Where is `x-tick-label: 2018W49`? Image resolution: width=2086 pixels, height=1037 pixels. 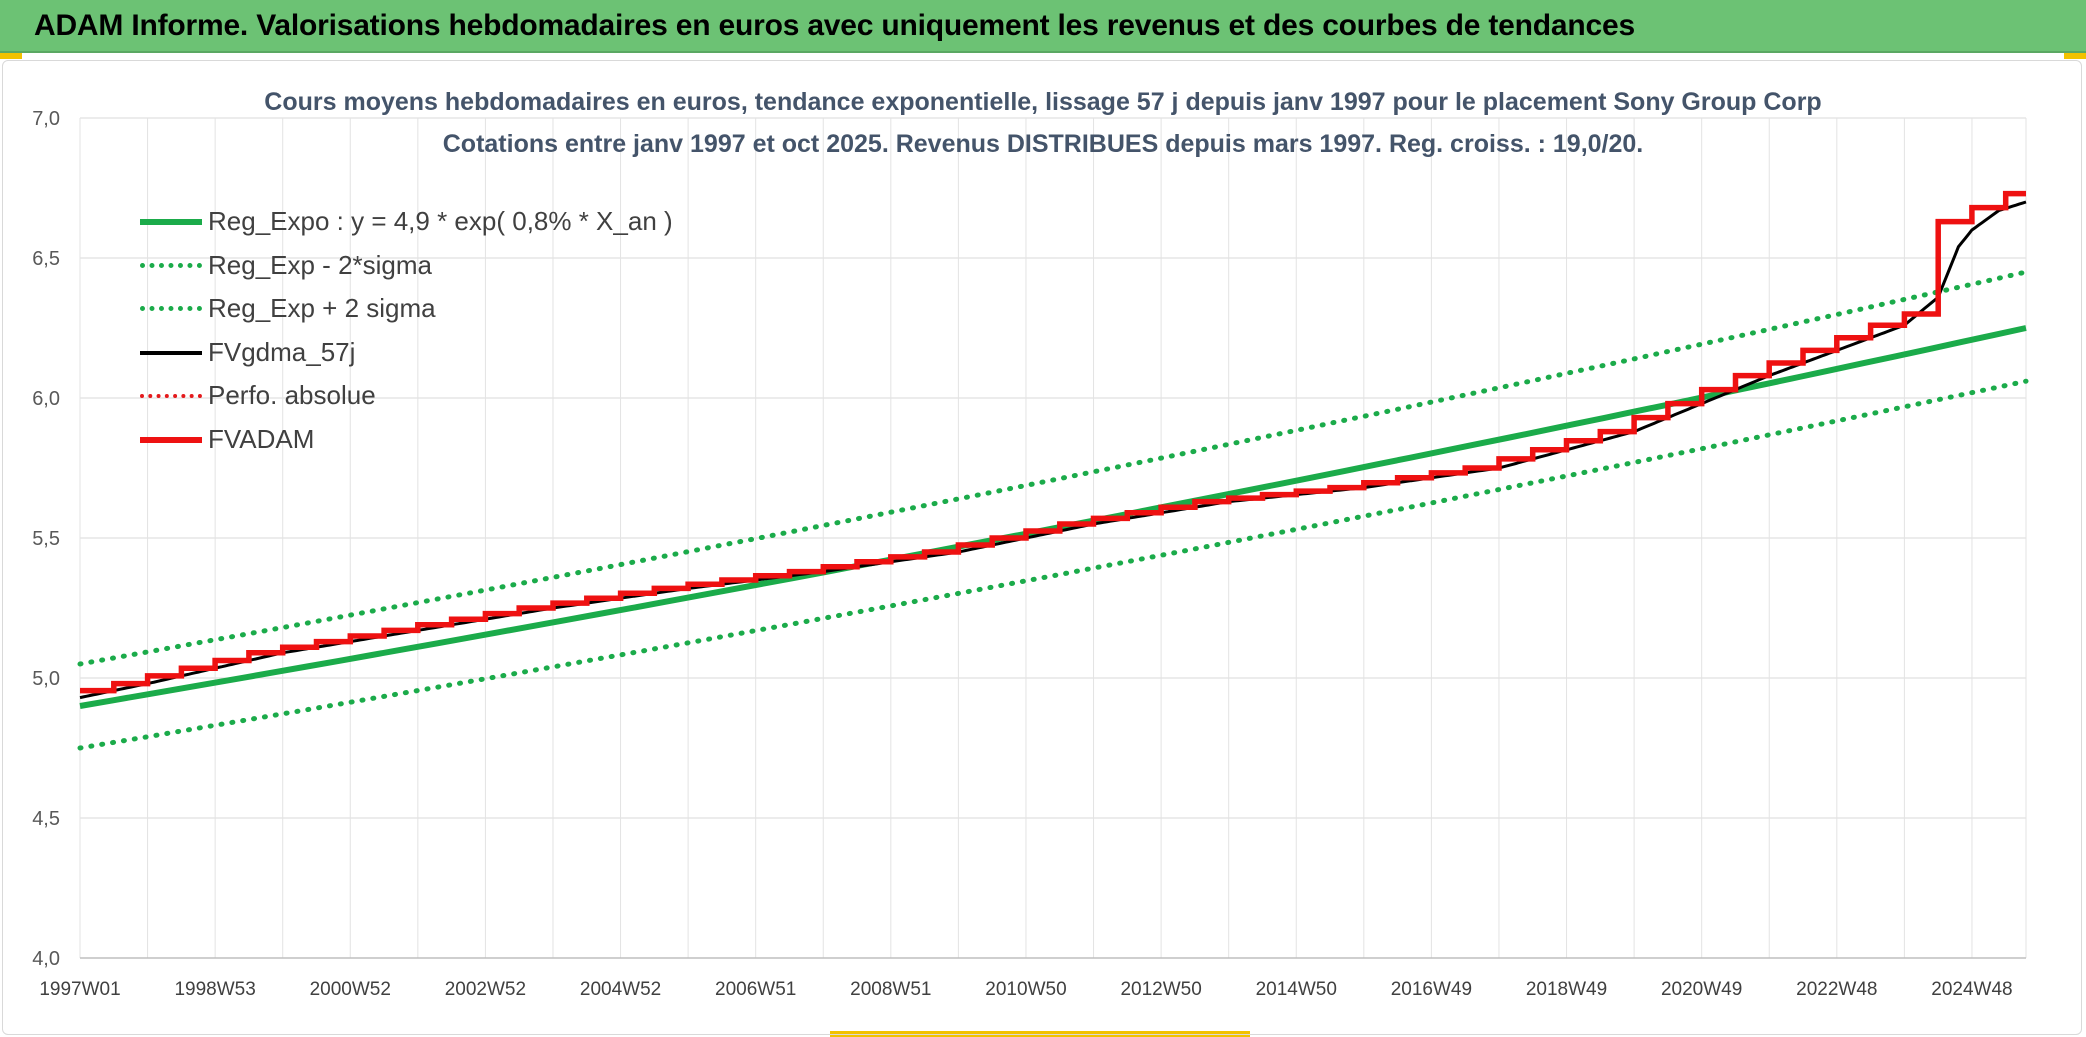 x-tick-label: 2018W49 is located at coordinates (1566, 989).